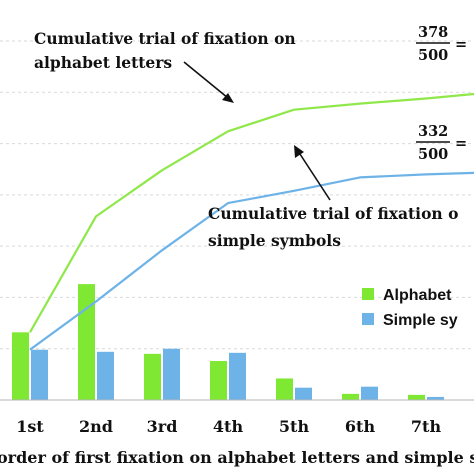  I want to click on x-tick-label-1st: 1st, so click(30, 426).